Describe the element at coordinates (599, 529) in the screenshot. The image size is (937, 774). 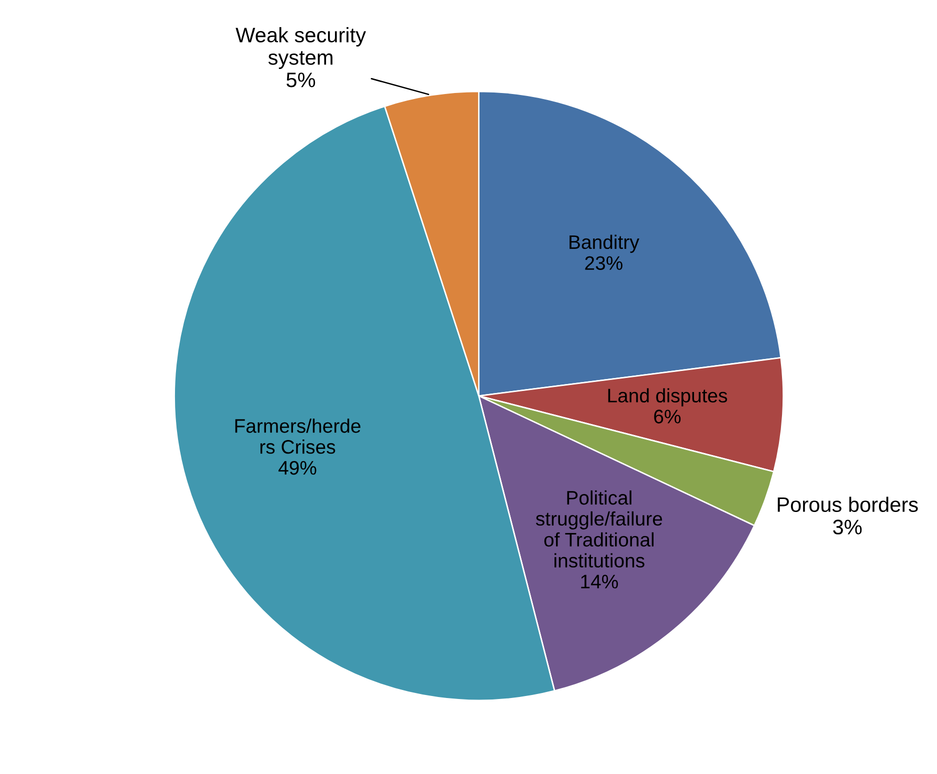
I see `slice-label: Political struggle/failure of Traditional institutions` at that location.